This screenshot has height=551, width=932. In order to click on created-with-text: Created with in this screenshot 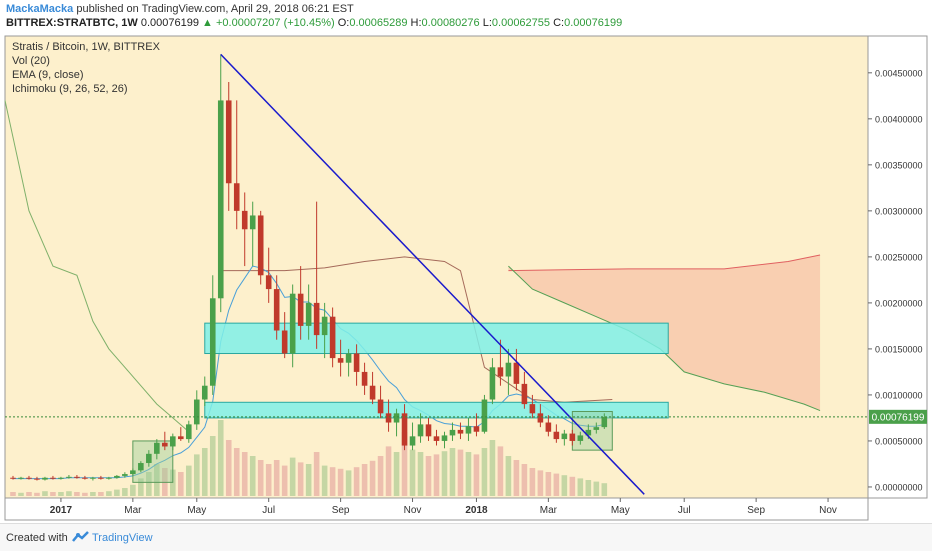, I will do `click(37, 538)`.